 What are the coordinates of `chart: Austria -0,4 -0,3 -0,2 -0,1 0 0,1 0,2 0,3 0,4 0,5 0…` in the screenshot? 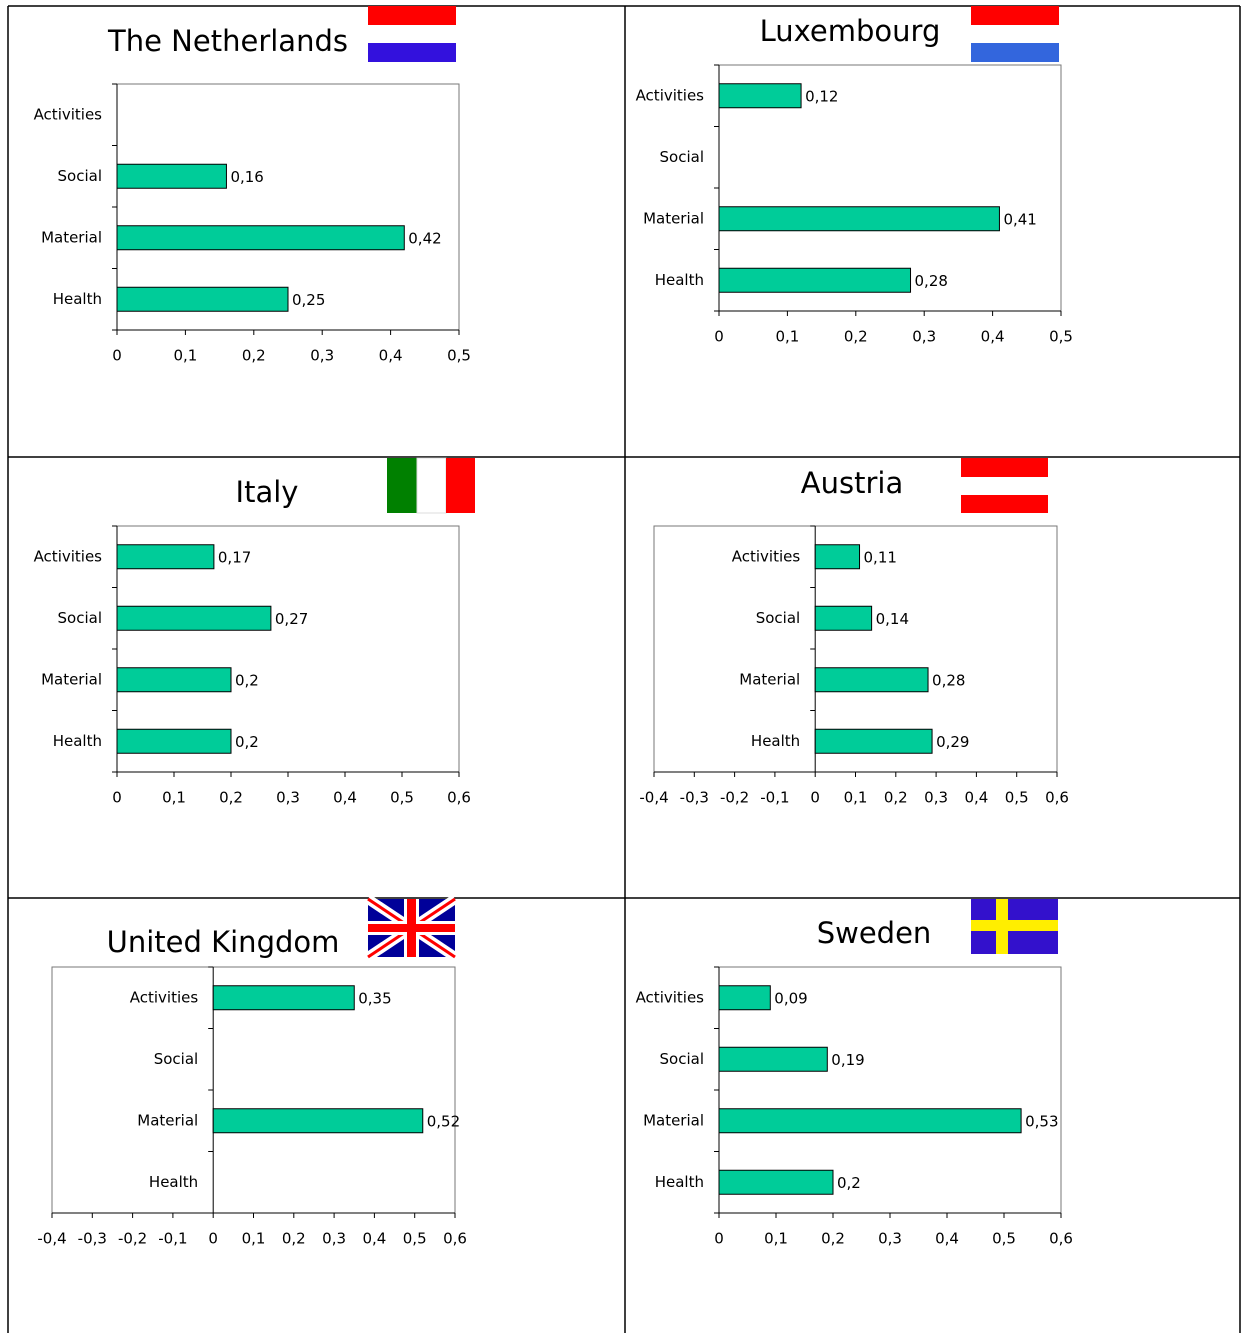 It's located at (854, 636).